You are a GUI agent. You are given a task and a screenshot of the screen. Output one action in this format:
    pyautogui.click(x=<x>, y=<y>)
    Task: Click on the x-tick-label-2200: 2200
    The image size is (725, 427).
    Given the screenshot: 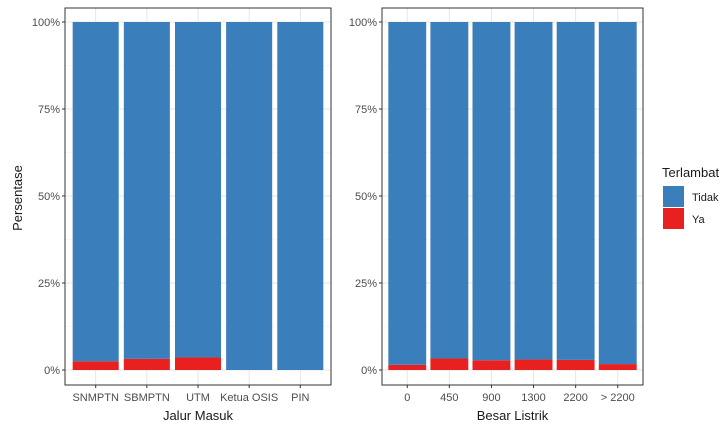 What is the action you would take?
    pyautogui.click(x=575, y=398)
    